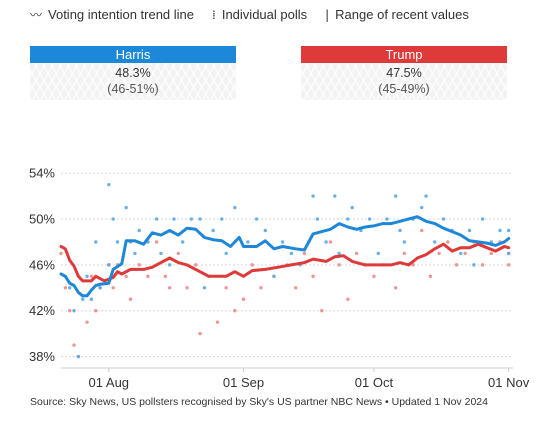 Image resolution: width=560 pixels, height=424 pixels. Describe the element at coordinates (285, 262) in the screenshot. I see `trump-trend-line` at that location.